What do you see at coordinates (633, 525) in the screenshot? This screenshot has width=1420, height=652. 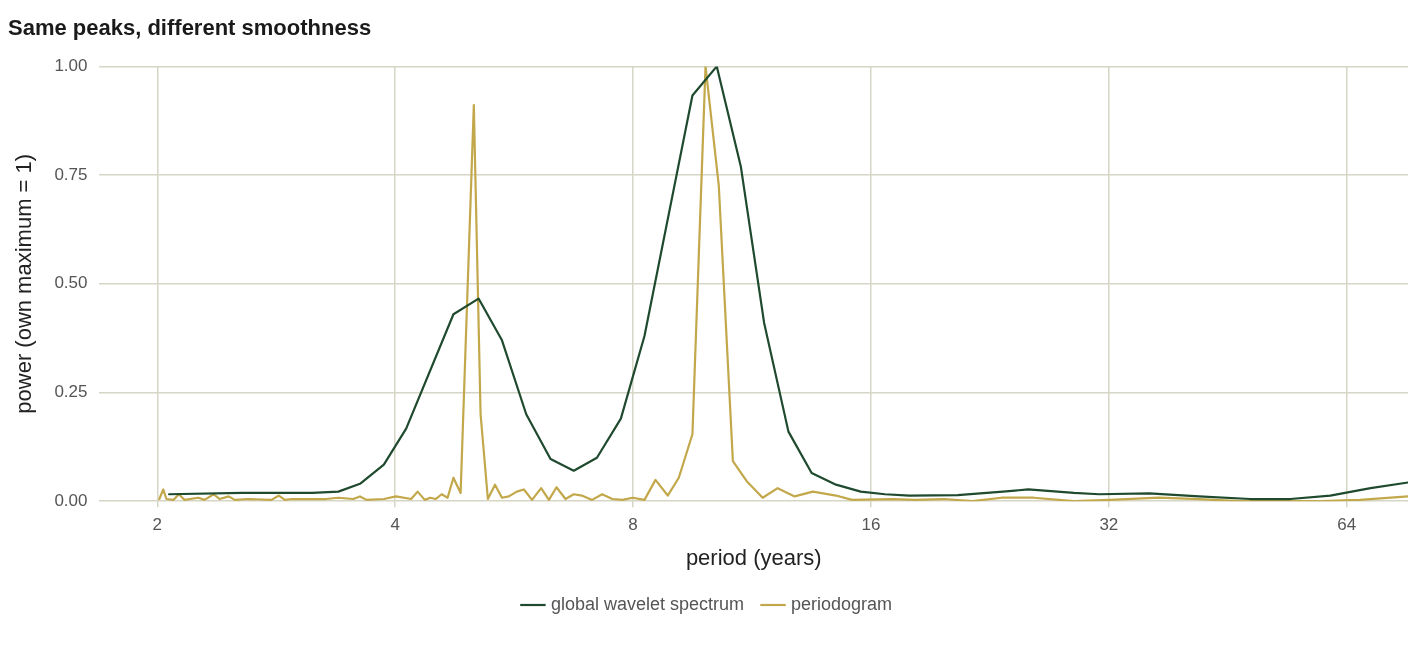 I see `x-tick-label: 8` at bounding box center [633, 525].